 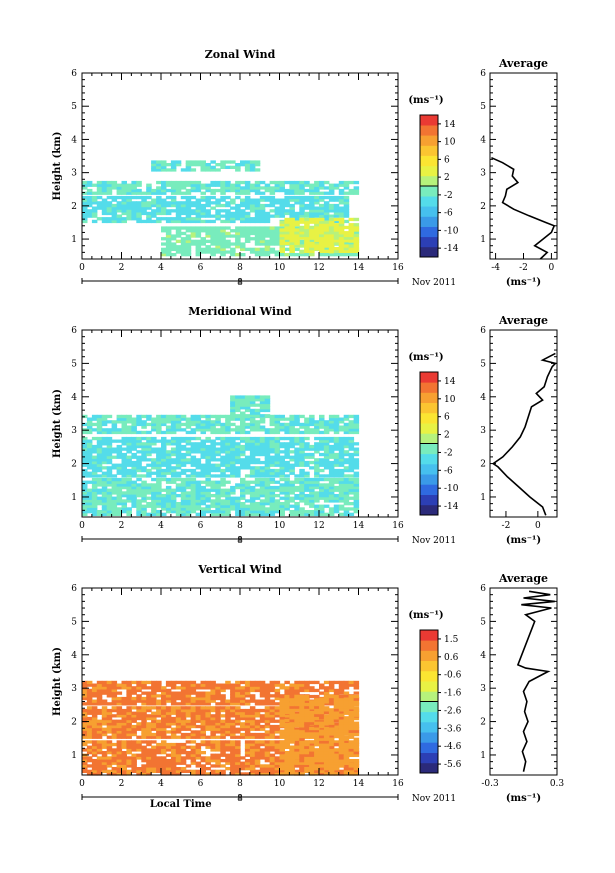 What do you see at coordinates (122, 268) in the screenshot?
I see `x-tick-label: 2` at bounding box center [122, 268].